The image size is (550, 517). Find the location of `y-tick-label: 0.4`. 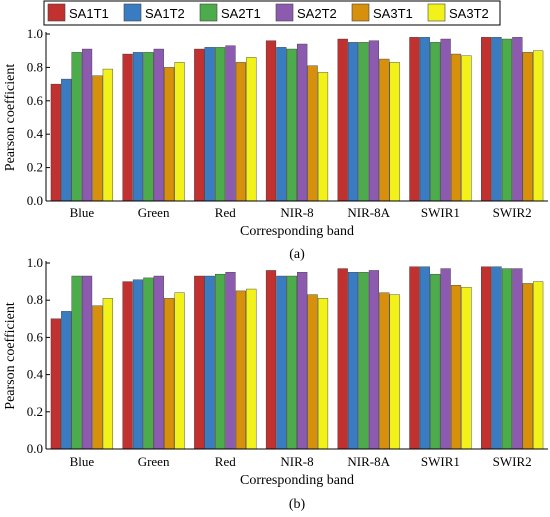

y-tick-label: 0.4 is located at coordinates (35, 133).